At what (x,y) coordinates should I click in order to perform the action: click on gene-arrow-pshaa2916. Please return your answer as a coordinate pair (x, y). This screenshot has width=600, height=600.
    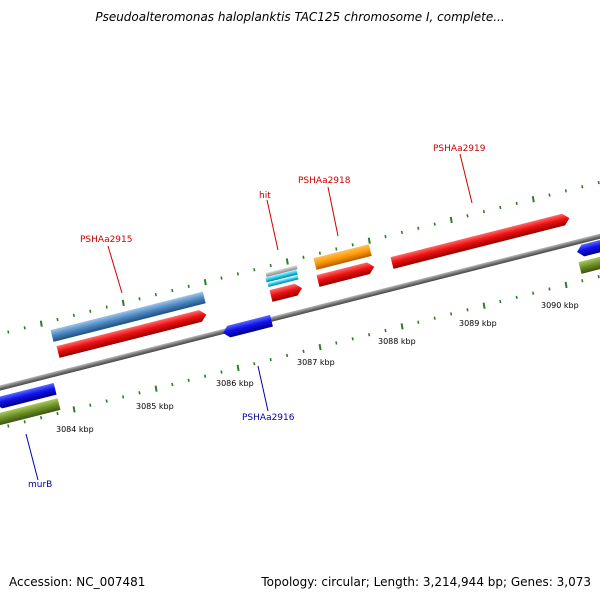
    Looking at the image, I should click on (247, 326).